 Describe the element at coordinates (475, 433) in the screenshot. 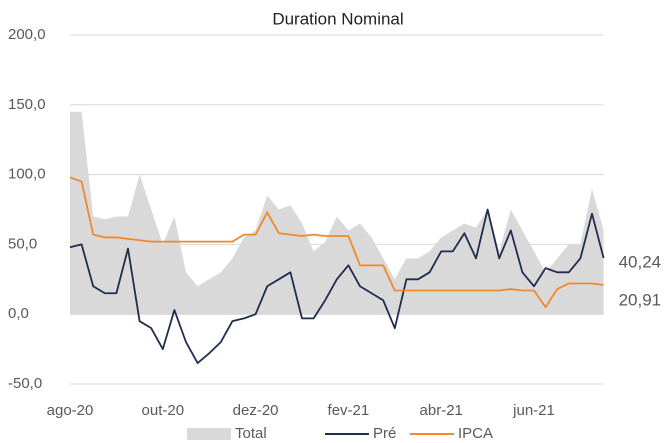

I see `legend-label: IPCA` at that location.